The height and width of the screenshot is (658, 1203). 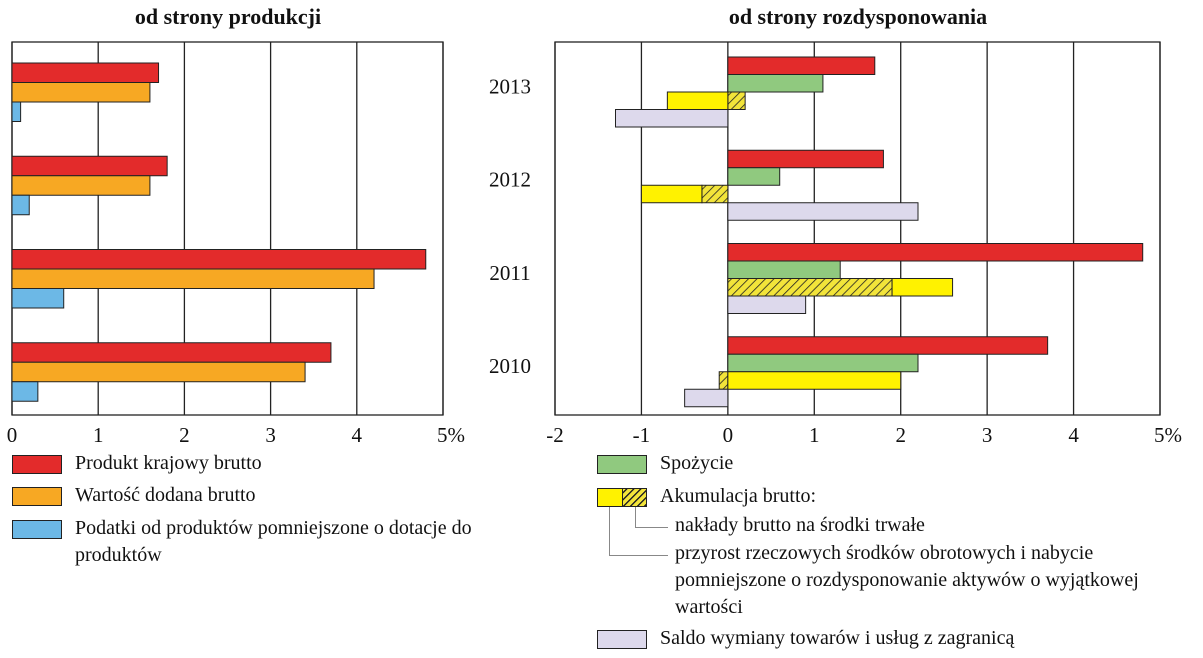 I want to click on chart-title: od strony rozdysponowania, so click(x=858, y=16).